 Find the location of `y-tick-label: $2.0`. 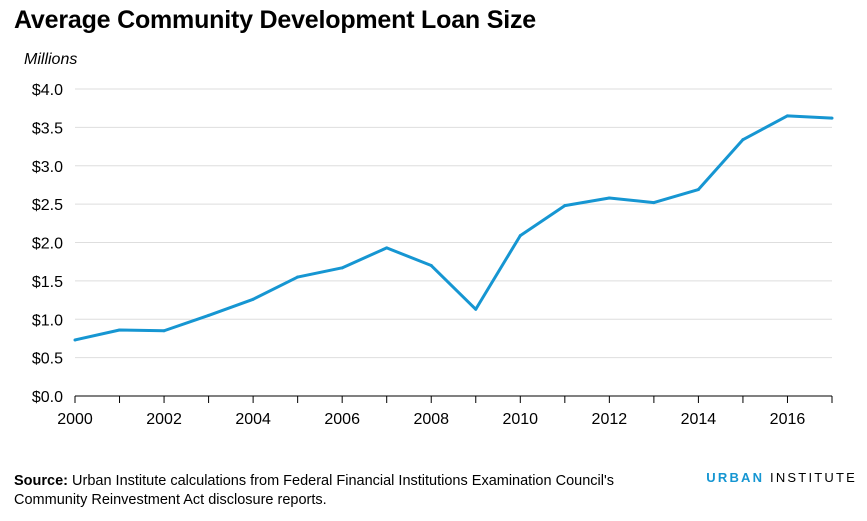

y-tick-label: $2.0 is located at coordinates (47, 244).